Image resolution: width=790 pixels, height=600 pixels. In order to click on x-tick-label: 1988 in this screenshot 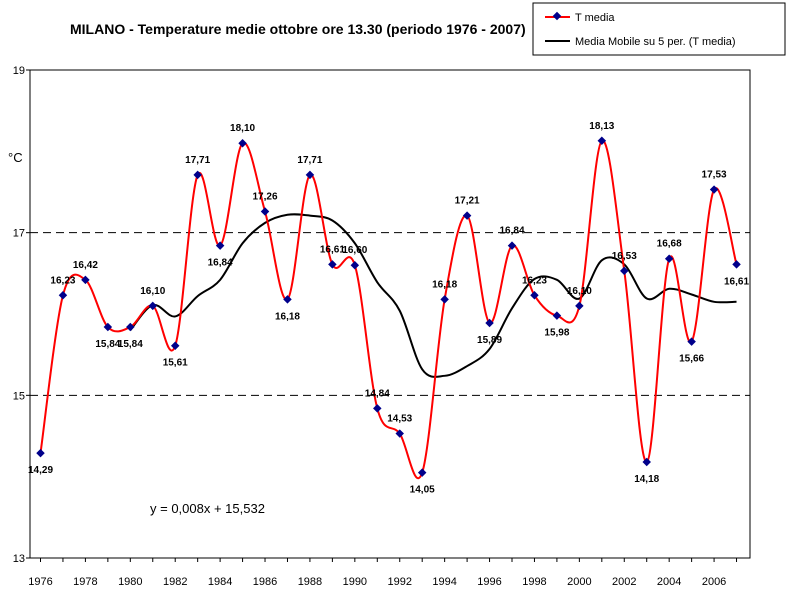, I will do `click(310, 582)`.